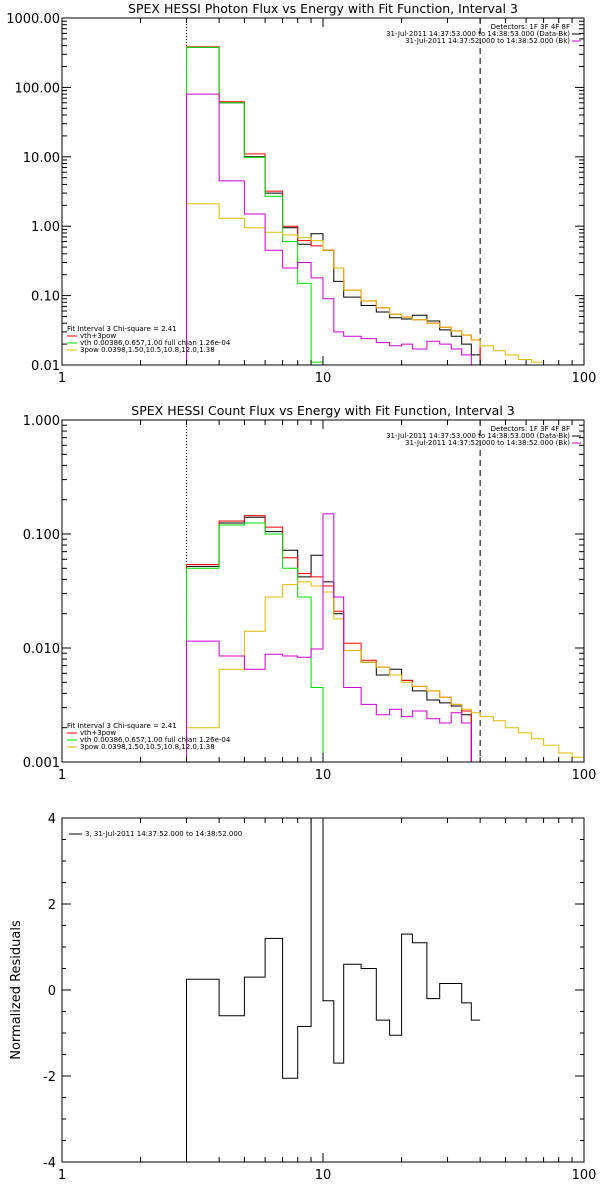  I want to click on y-tick-label: 10.00, so click(41, 158).